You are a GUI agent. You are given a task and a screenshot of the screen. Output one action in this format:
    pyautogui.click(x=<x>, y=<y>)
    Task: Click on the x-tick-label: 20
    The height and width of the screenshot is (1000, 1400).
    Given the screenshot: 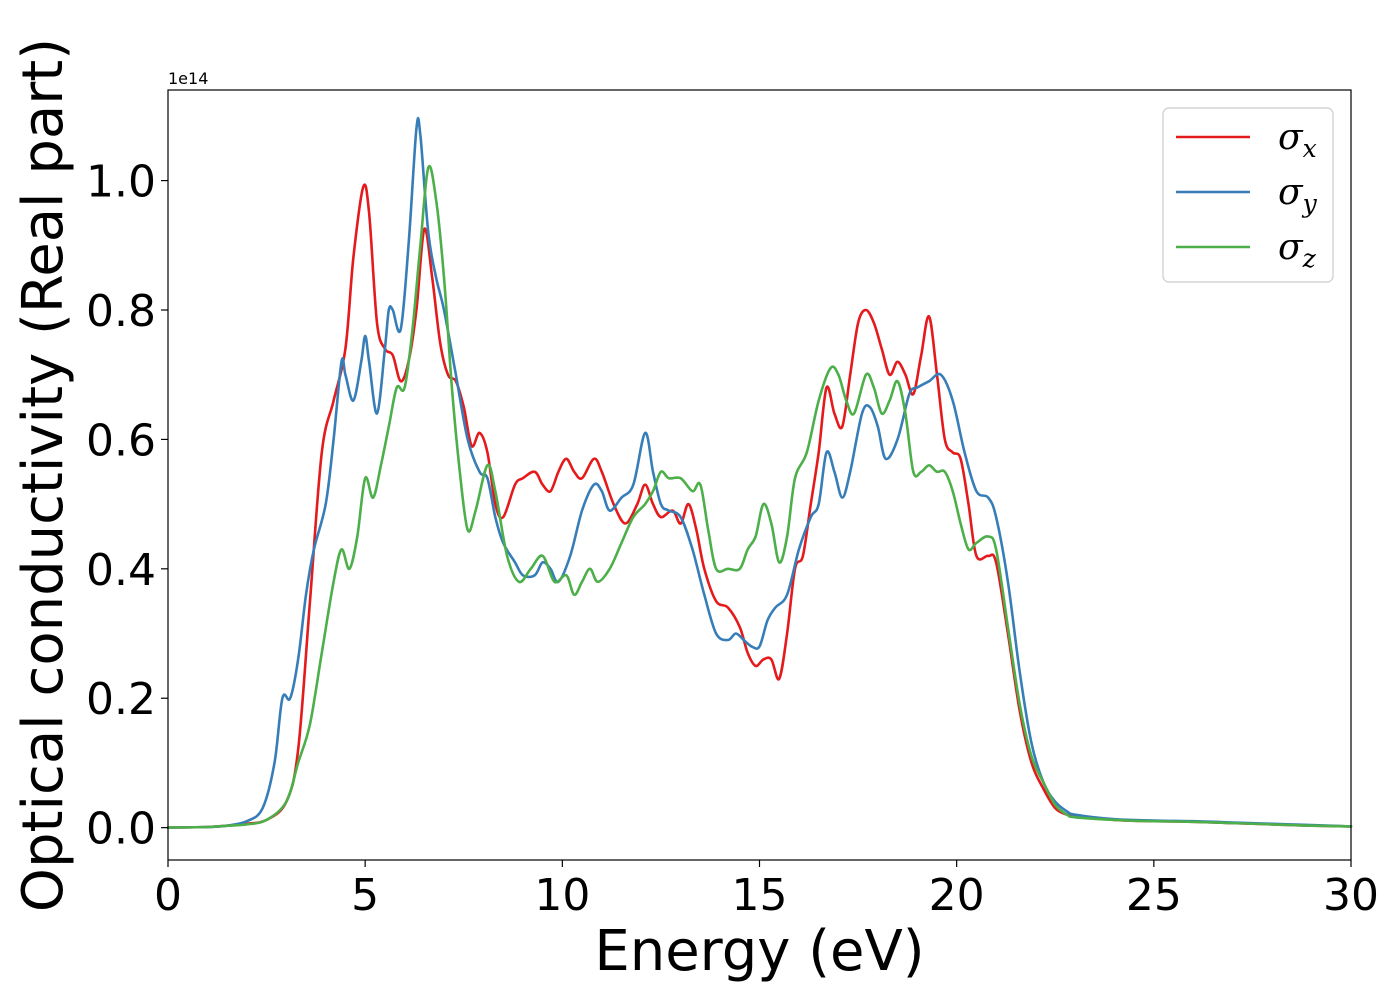 What is the action you would take?
    pyautogui.click(x=957, y=895)
    